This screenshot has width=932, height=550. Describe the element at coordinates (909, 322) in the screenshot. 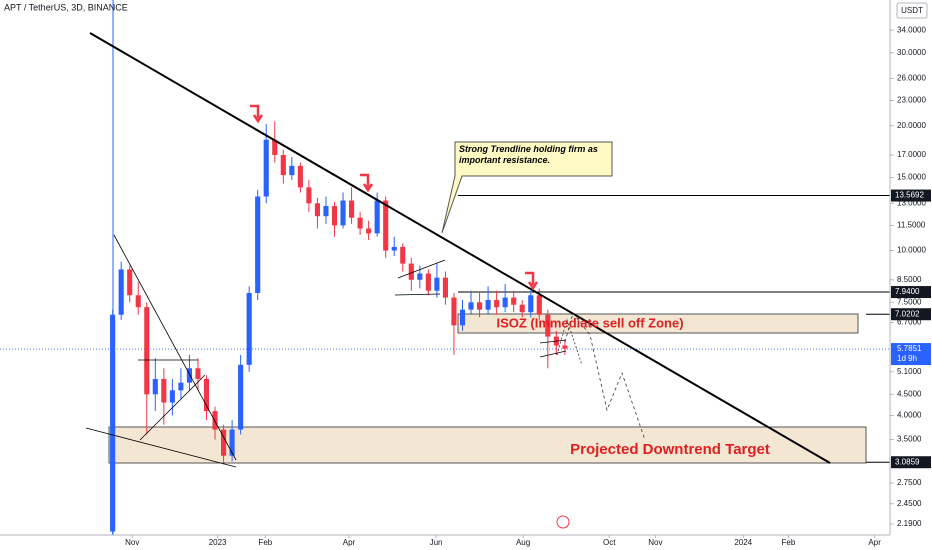

I see `y-tick-label: 6.7000` at that location.